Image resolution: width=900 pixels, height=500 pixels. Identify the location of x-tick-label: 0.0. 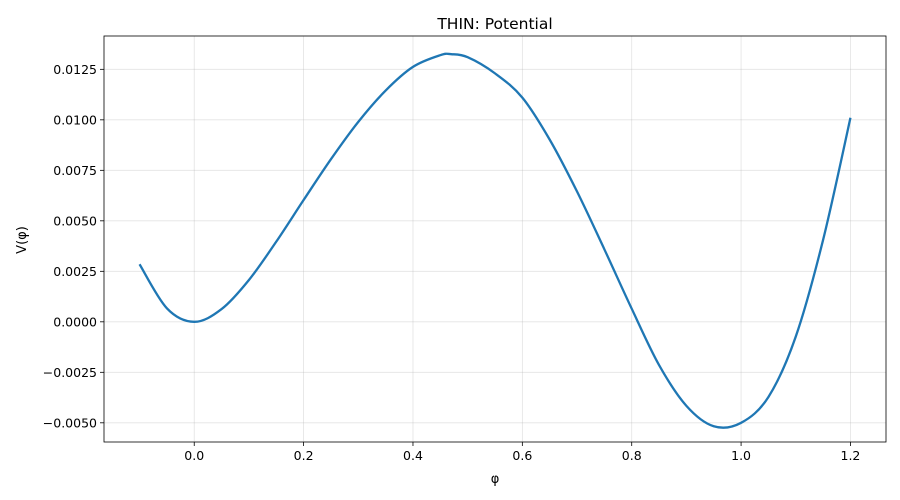
(194, 455).